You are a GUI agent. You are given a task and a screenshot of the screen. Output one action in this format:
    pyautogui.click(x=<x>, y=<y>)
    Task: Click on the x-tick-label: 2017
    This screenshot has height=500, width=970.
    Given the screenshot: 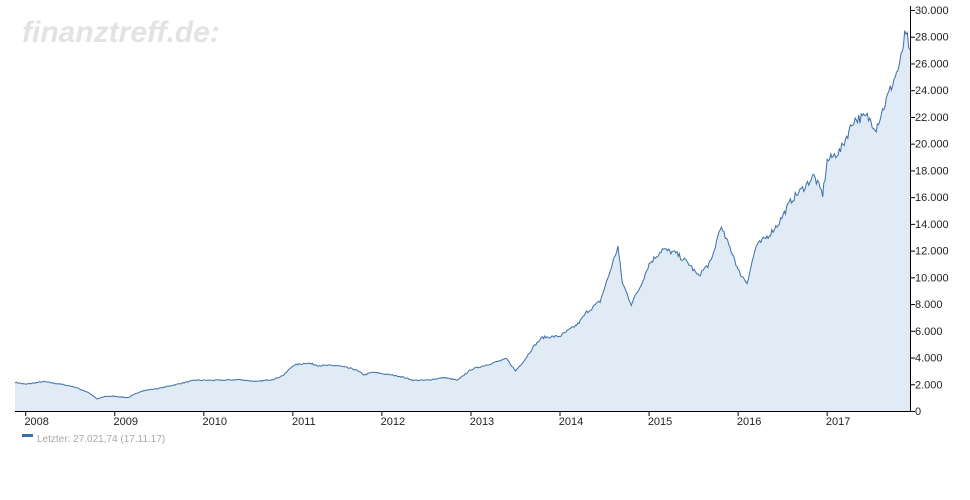 What is the action you would take?
    pyautogui.click(x=838, y=422)
    